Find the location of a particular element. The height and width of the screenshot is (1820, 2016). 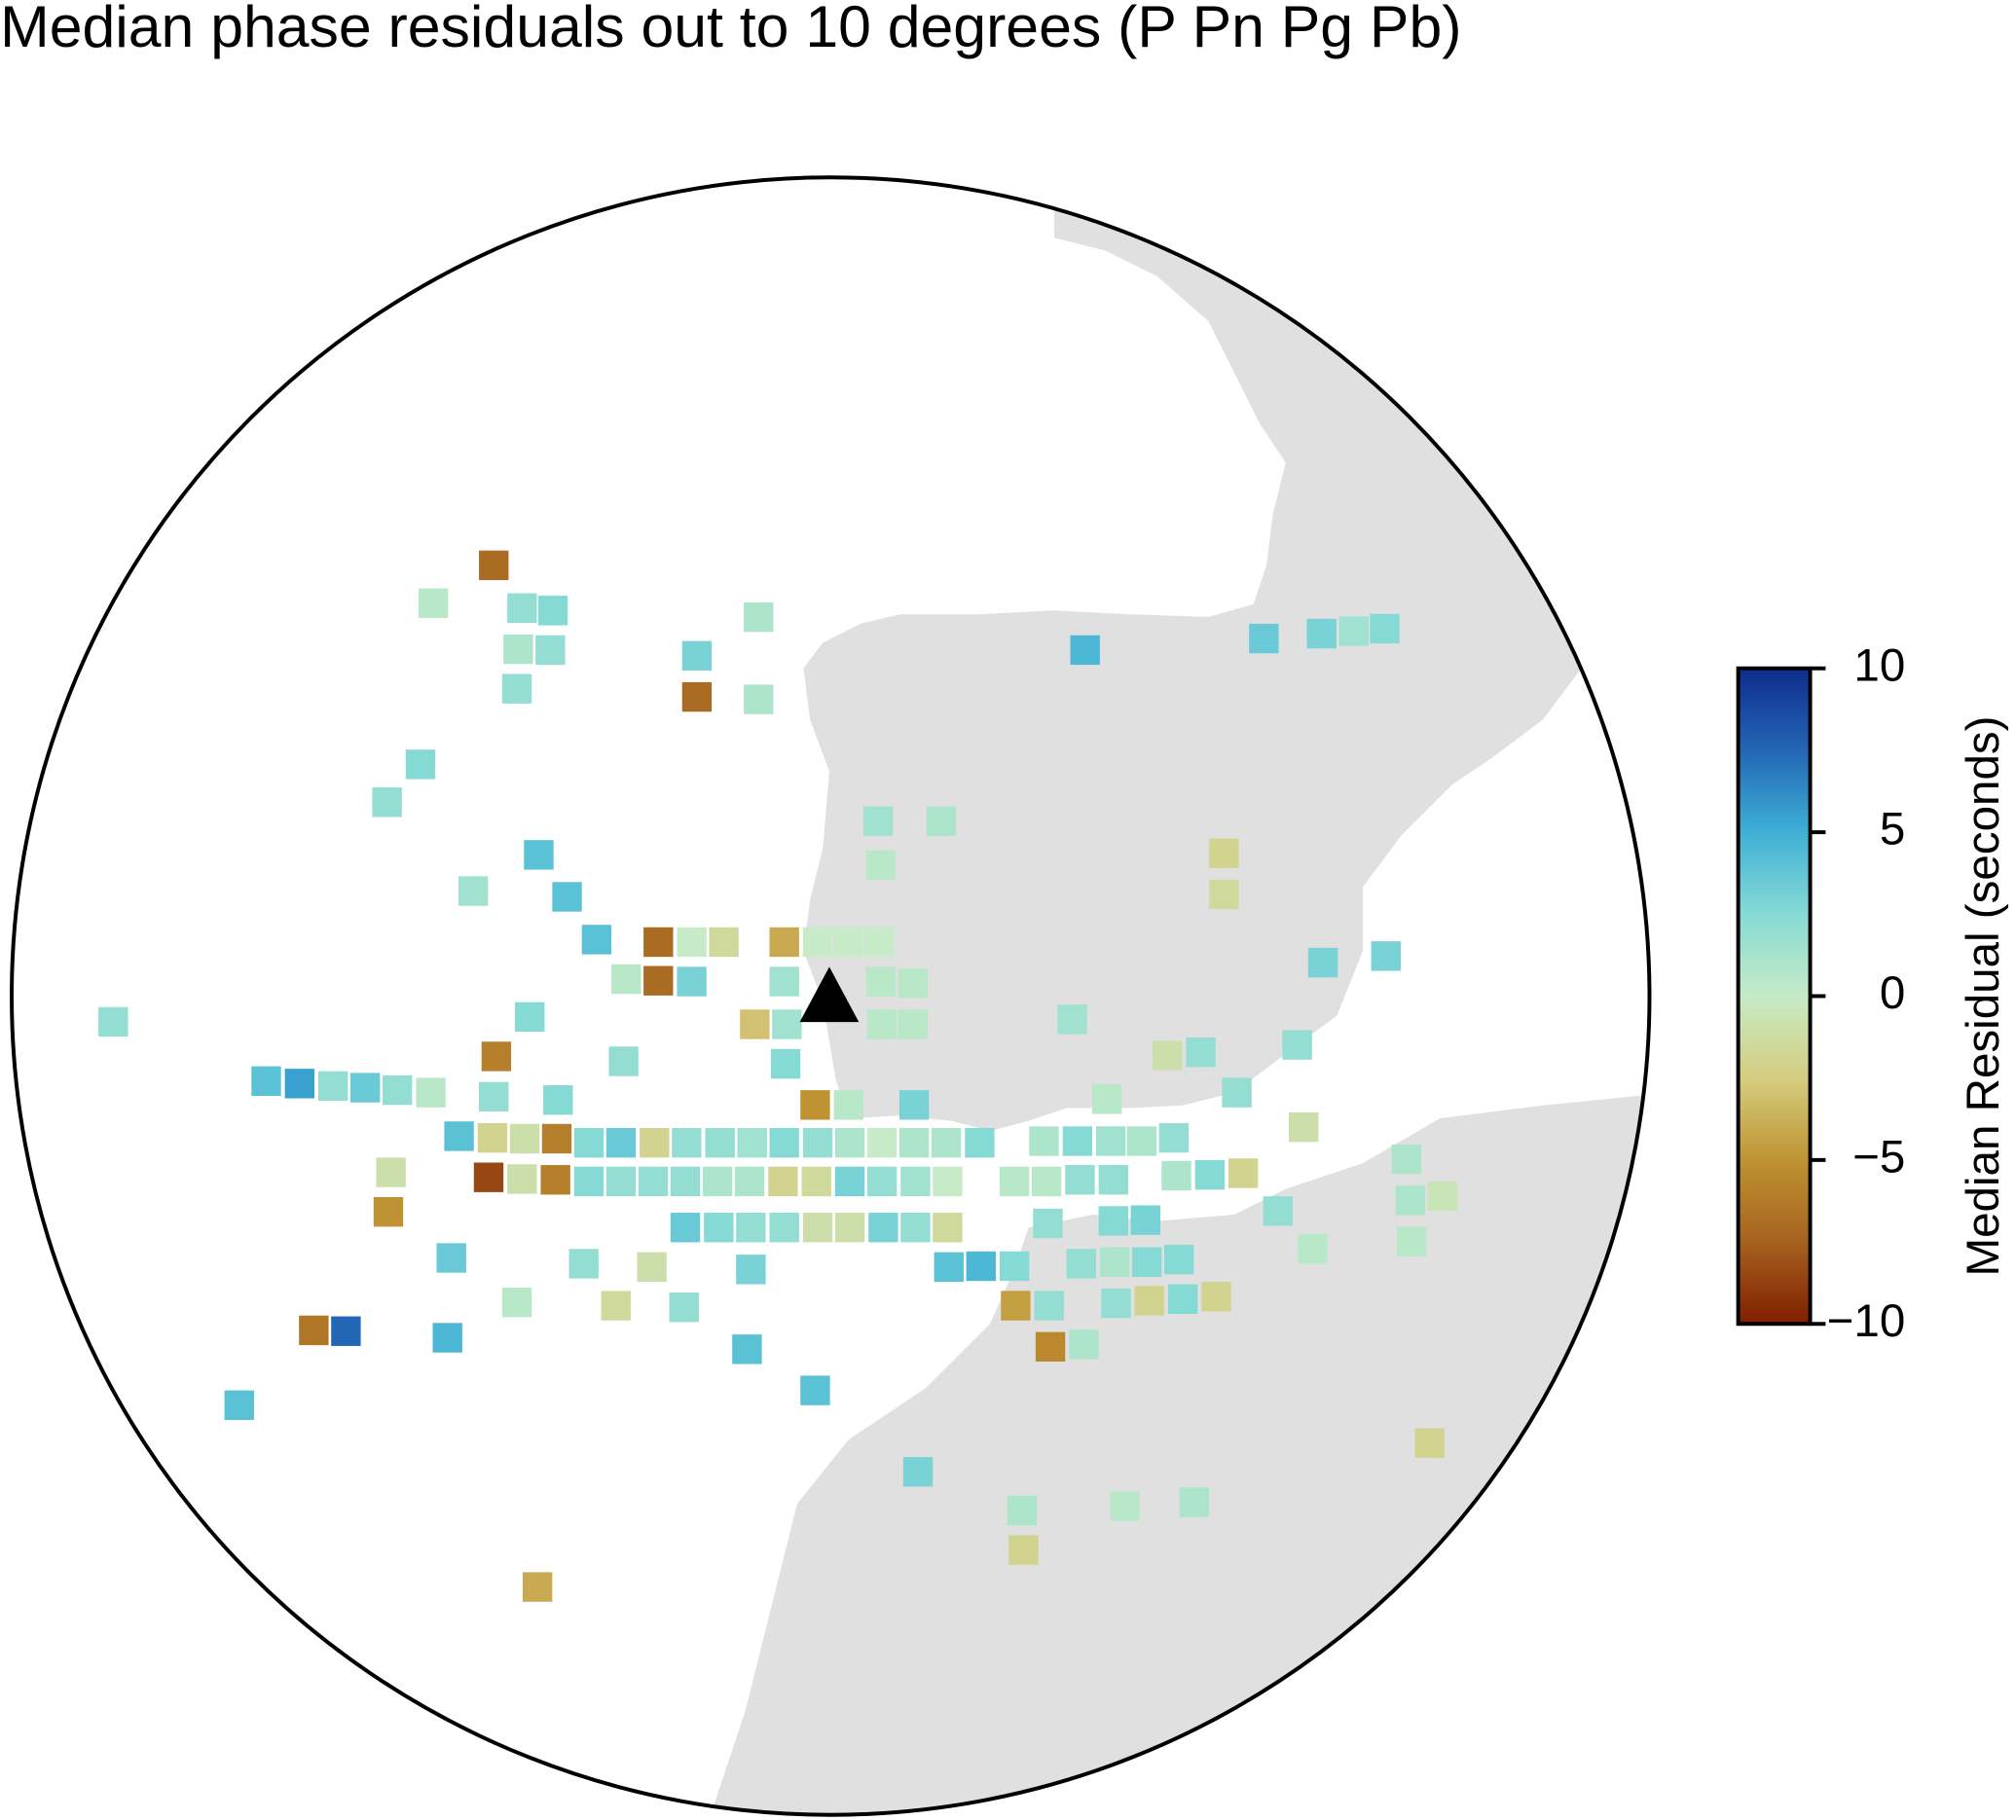

station-marker is located at coordinates (829, 994).